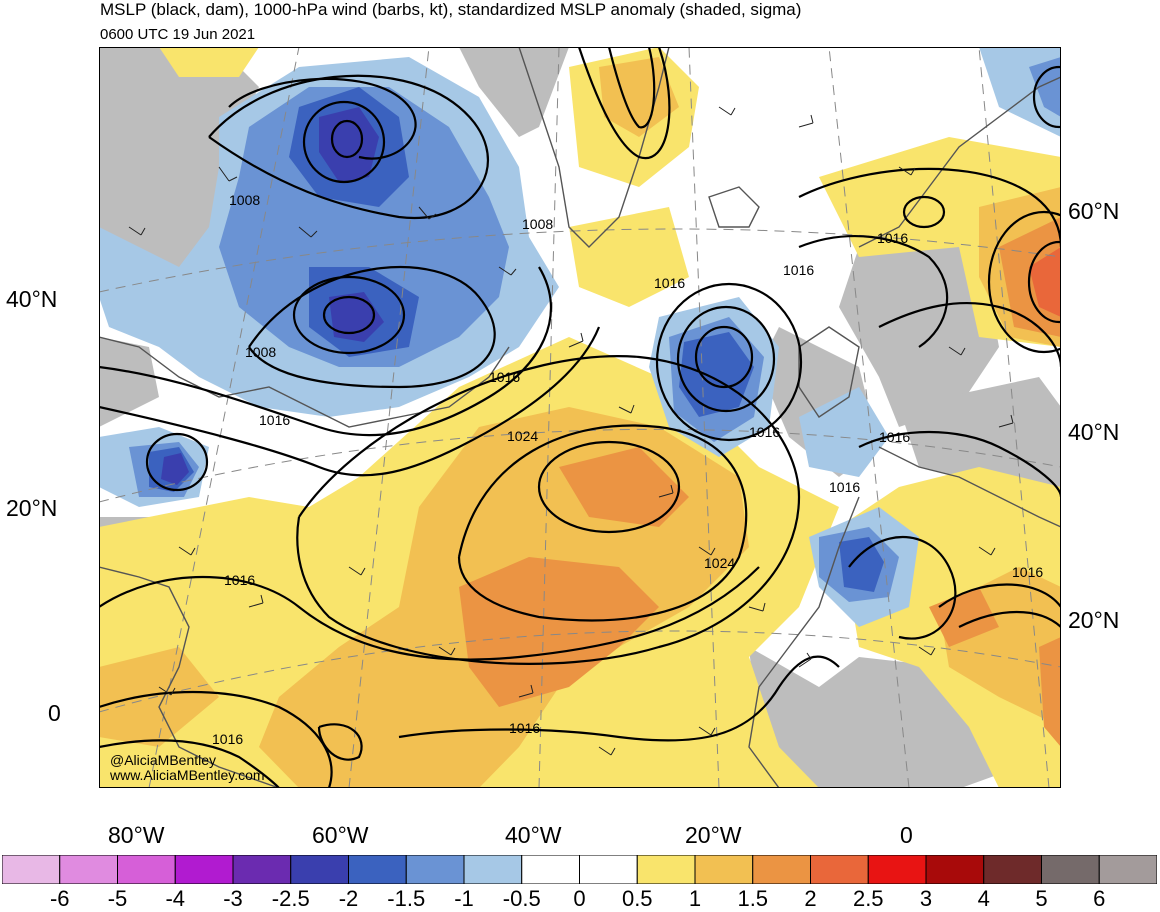 The width and height of the screenshot is (1160, 912). I want to click on colorbar, so click(579, 869).